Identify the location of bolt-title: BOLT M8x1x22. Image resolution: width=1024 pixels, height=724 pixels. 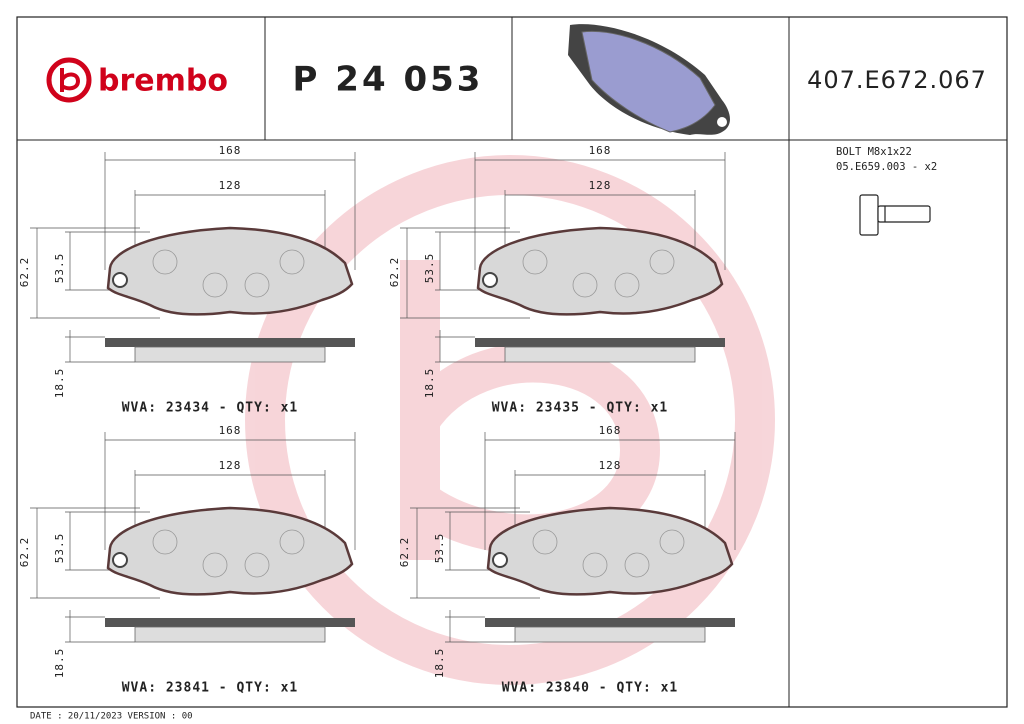
(874, 152).